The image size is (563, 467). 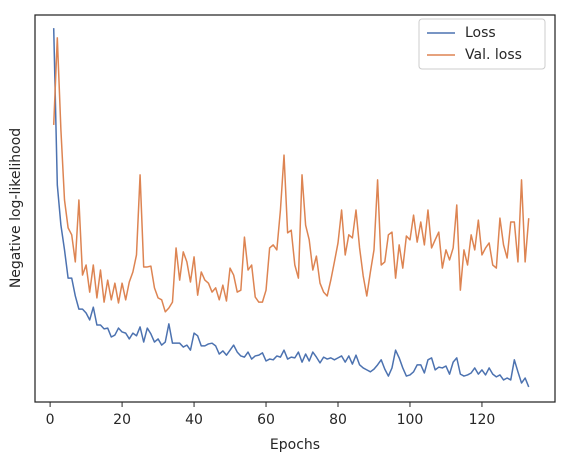 I want to click on x-tick-label: 120, so click(x=482, y=420).